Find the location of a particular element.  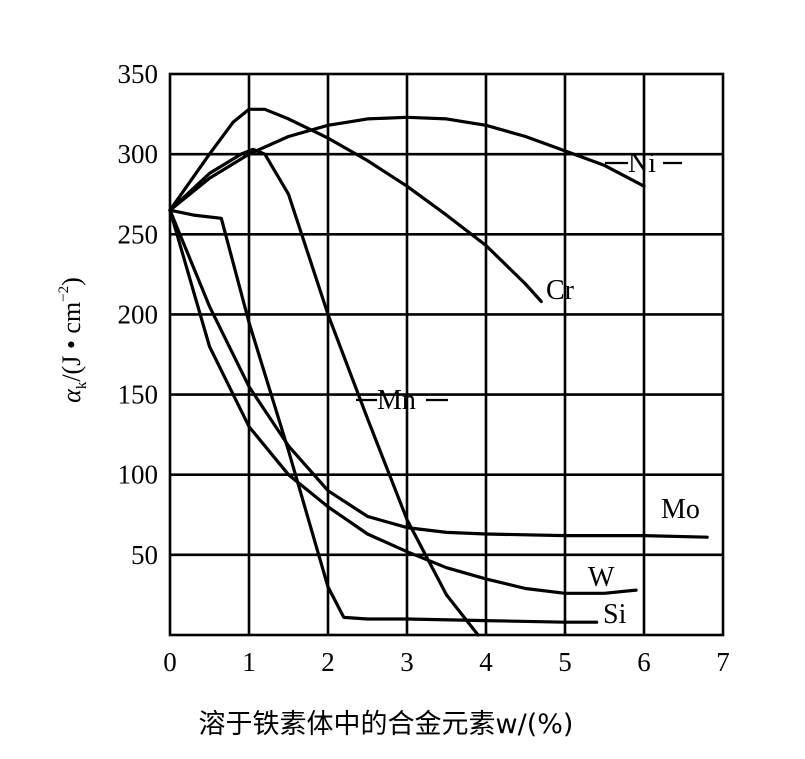

series-label-mn: Mn is located at coordinates (396, 400).